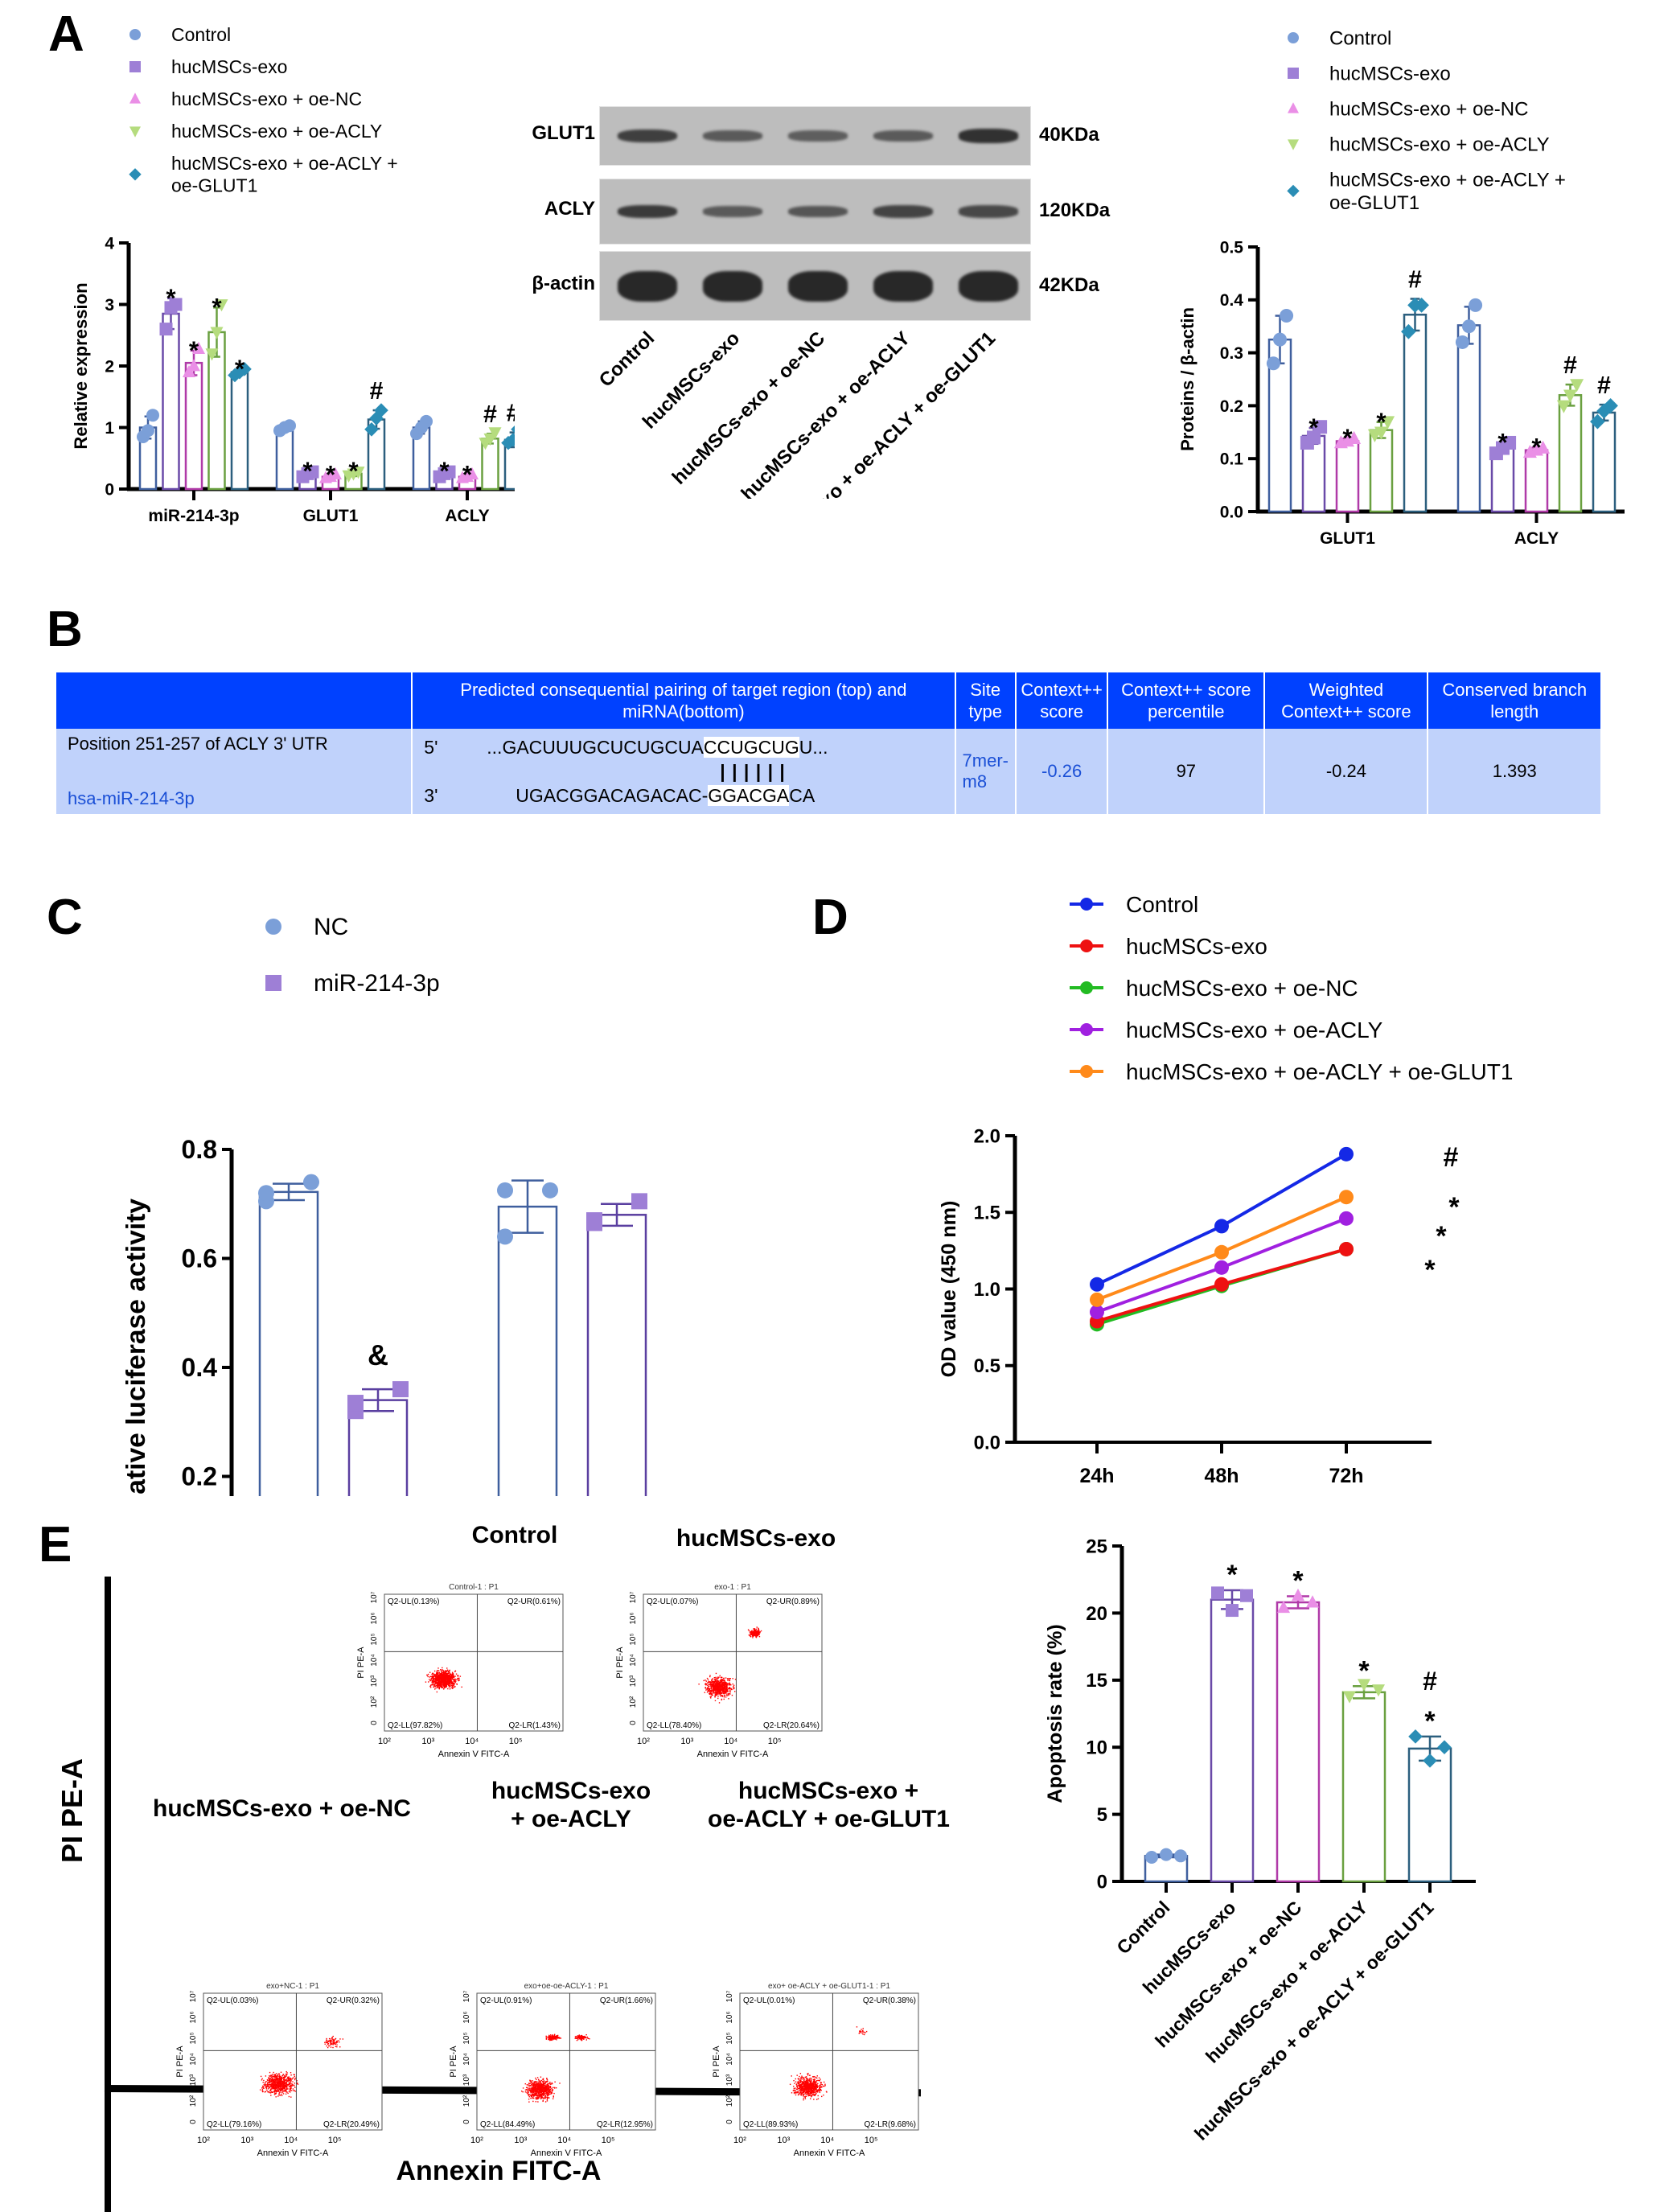 The height and width of the screenshot is (2212, 1672). What do you see at coordinates (633, 1639) in the screenshot?
I see `flow-y-tick: 10⁵` at bounding box center [633, 1639].